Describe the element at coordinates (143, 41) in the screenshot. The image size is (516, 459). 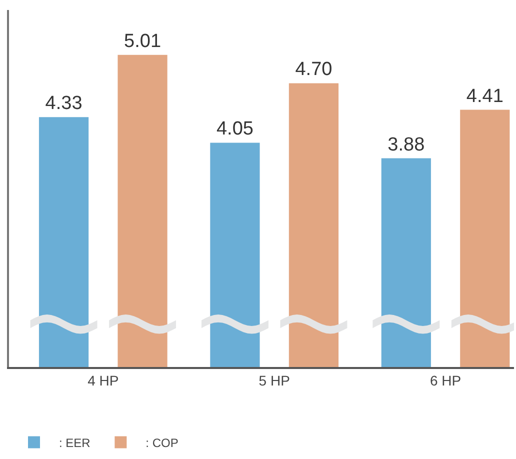
I see `data-label: 5.01` at that location.